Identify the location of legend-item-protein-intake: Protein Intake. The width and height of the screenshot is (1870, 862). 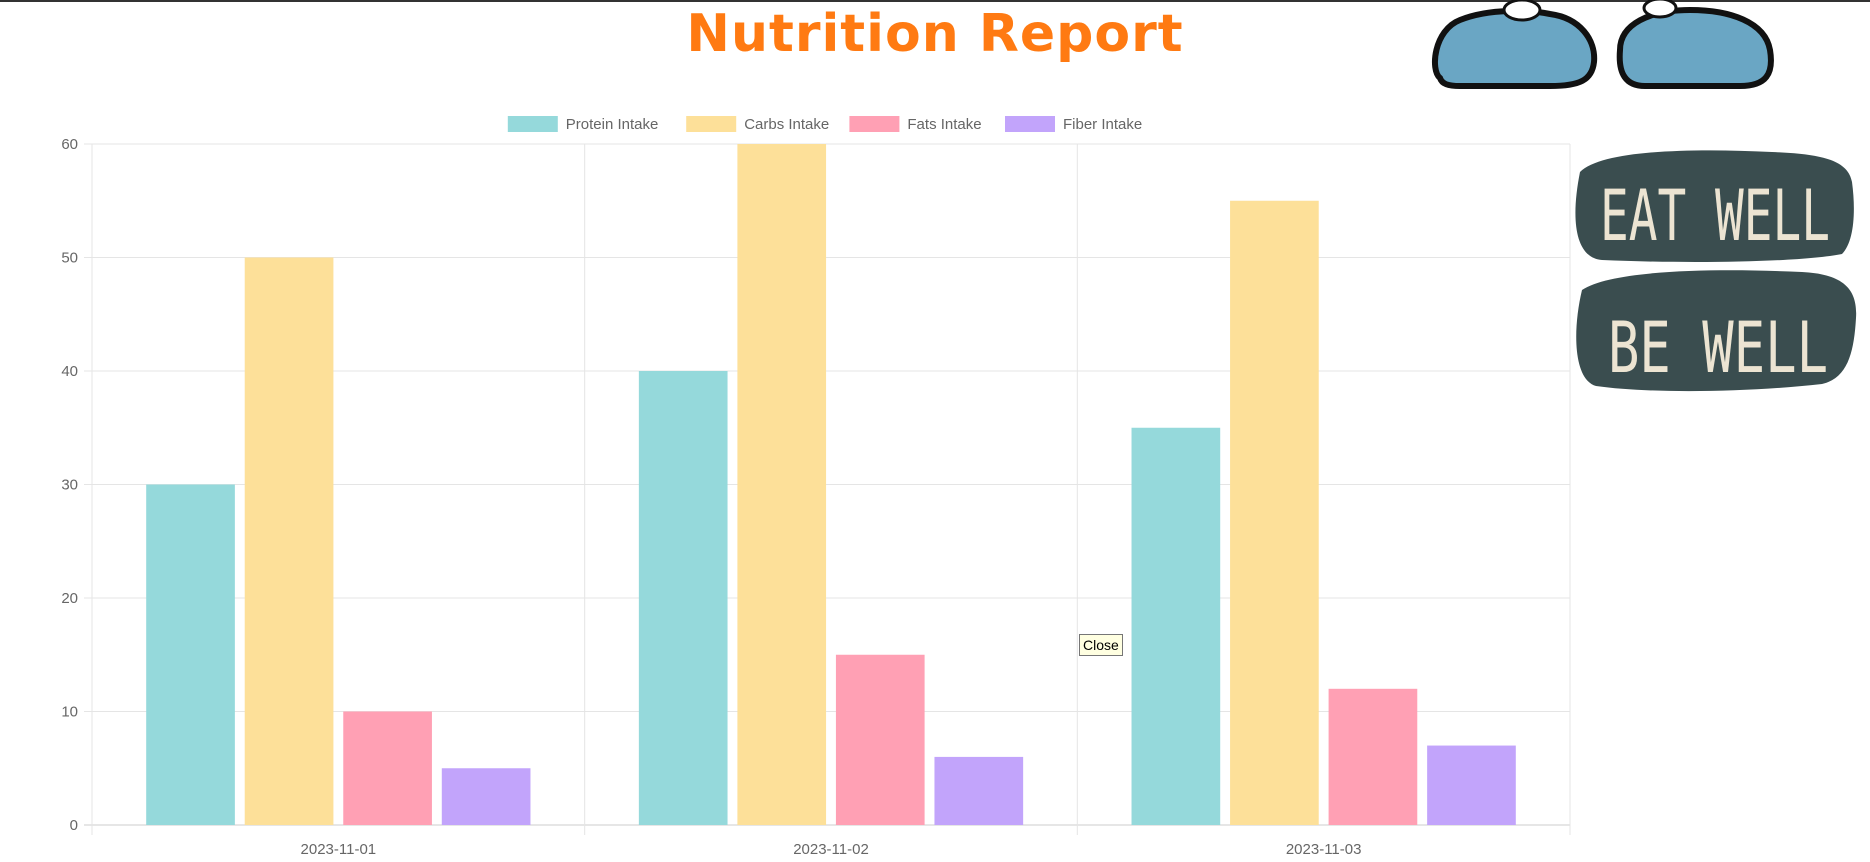
(583, 124).